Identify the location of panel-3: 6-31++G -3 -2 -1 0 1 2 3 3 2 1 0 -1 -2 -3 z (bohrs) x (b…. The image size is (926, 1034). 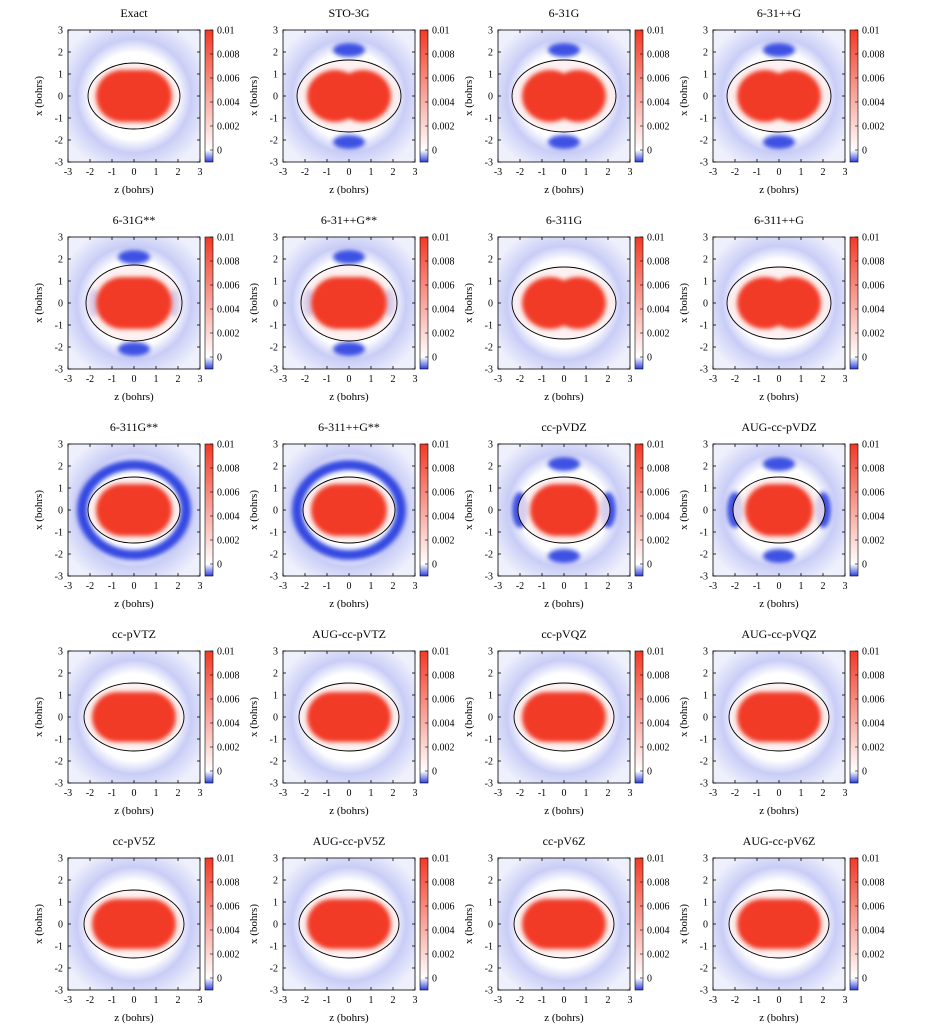
(765, 103).